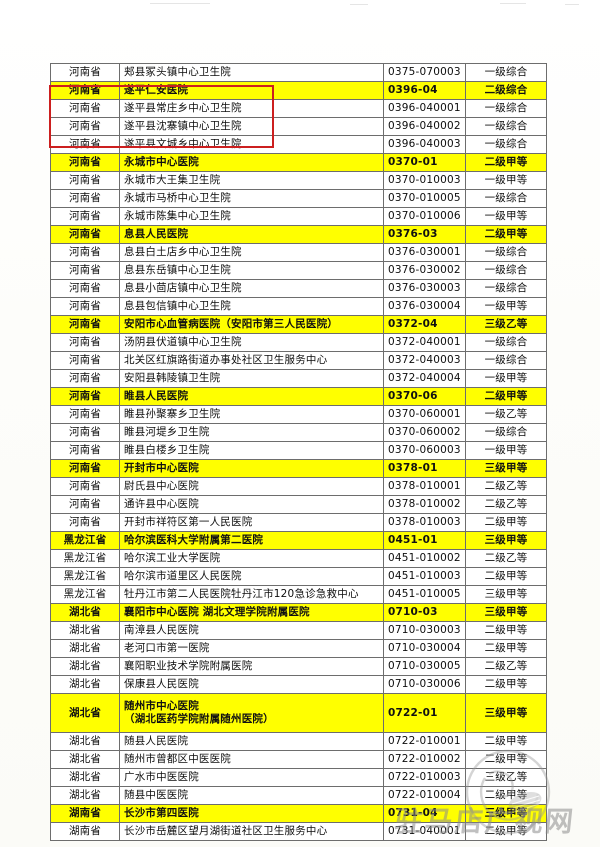  What do you see at coordinates (424, 306) in the screenshot?
I see `cell-code: 0376-030004` at bounding box center [424, 306].